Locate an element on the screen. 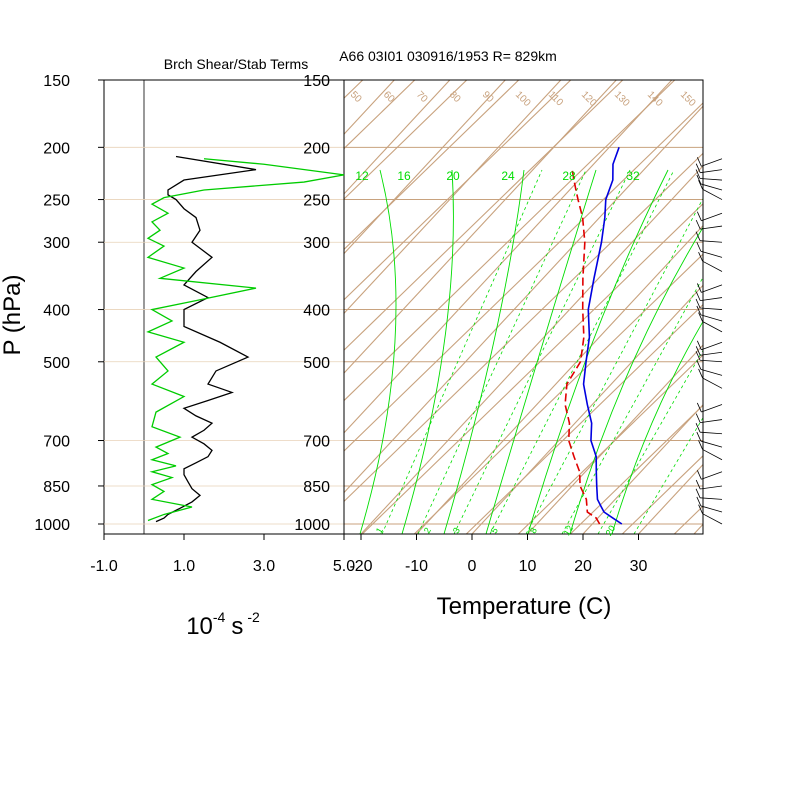  temp-x-tick-label: 20 is located at coordinates (583, 566).